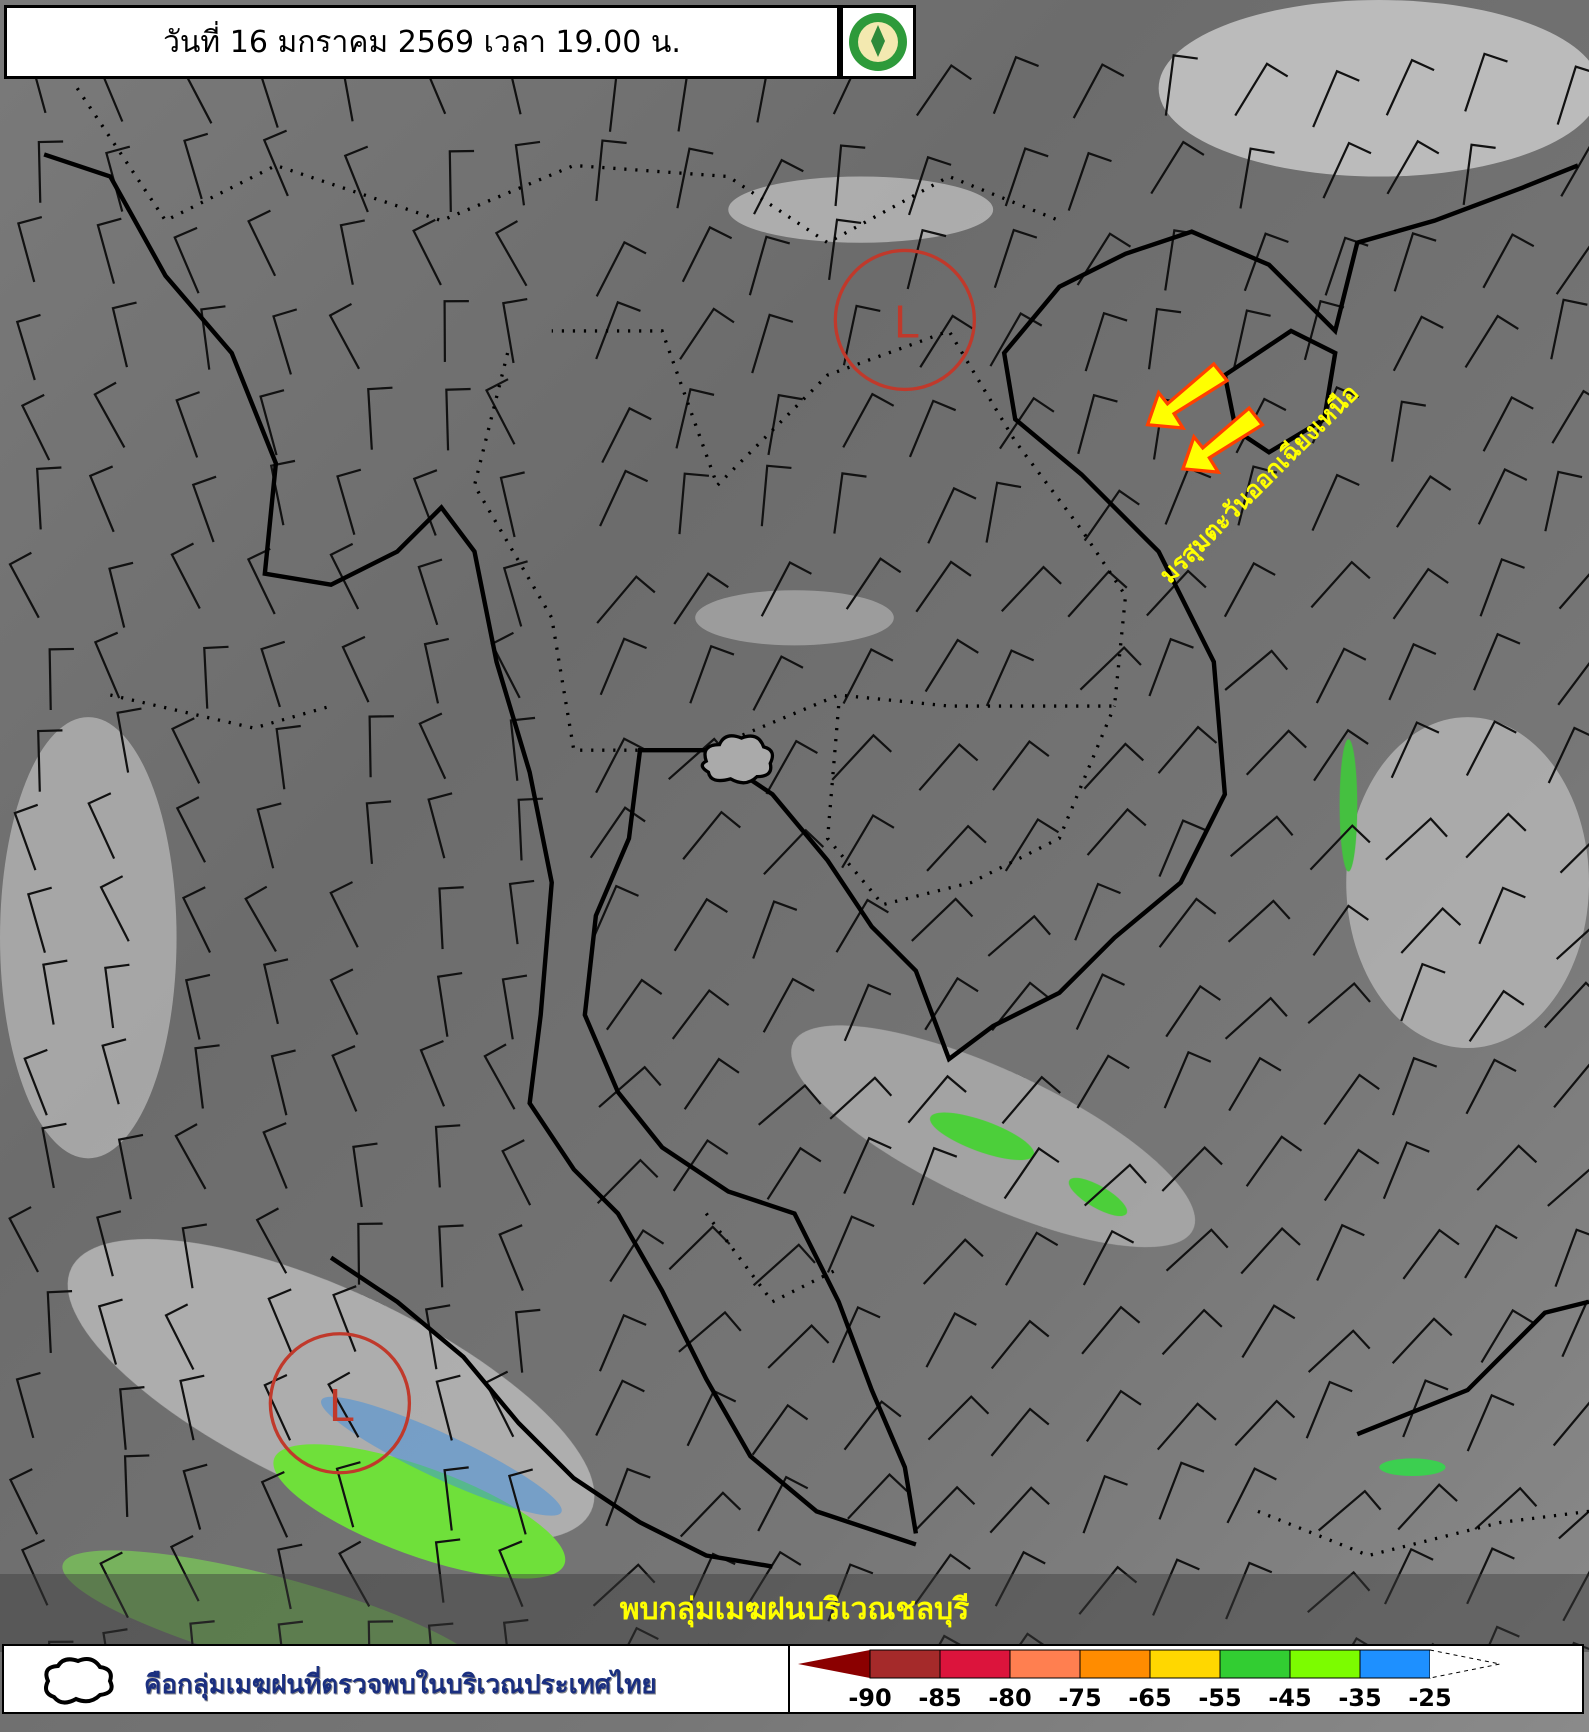  I want to click on low-pressure-north: L, so click(905, 320).